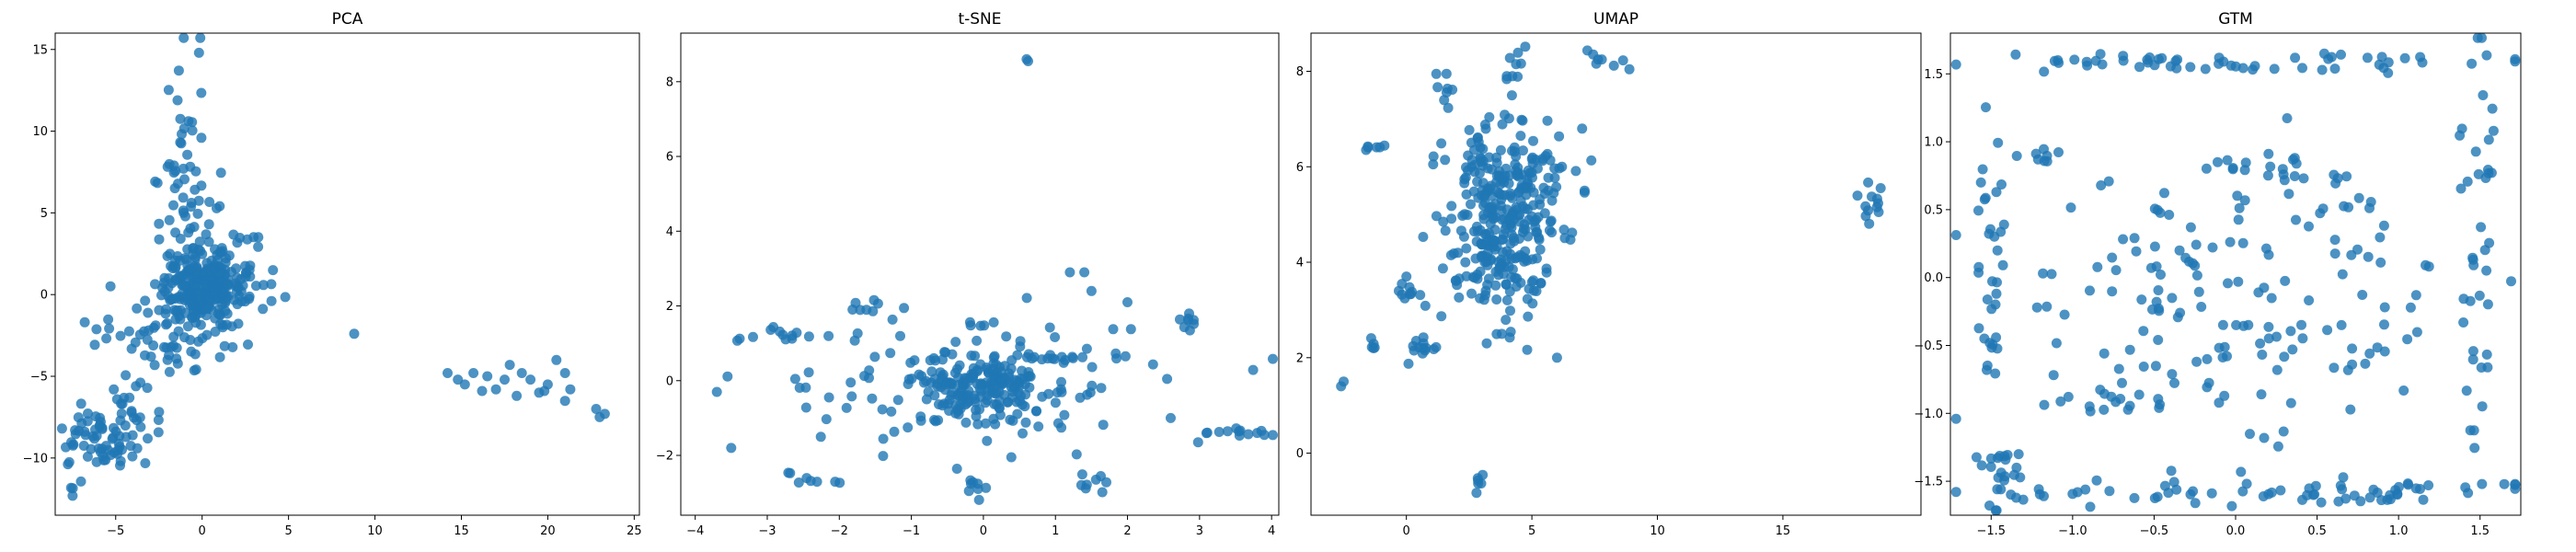  What do you see at coordinates (2480, 531) in the screenshot?
I see `gtm-x-tick-label: 1.5` at bounding box center [2480, 531].